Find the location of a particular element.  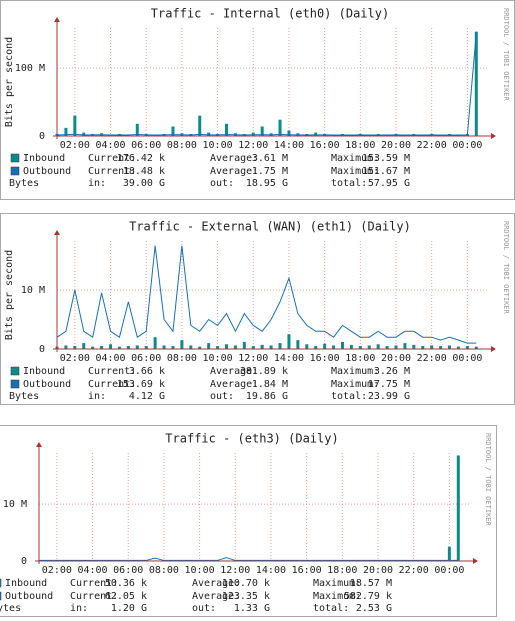

chart-title: Traffic - Internal (eth0) (Daily) is located at coordinates (270, 14).